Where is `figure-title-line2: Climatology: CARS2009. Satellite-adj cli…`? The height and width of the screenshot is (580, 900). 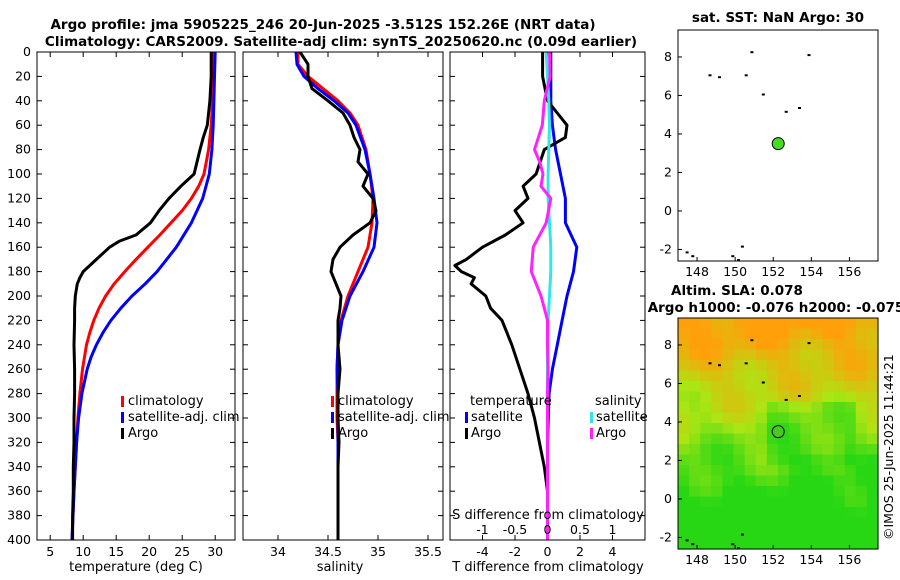
figure-title-line2: Climatology: CARS2009. Satellite-adj cli… is located at coordinates (341, 42).